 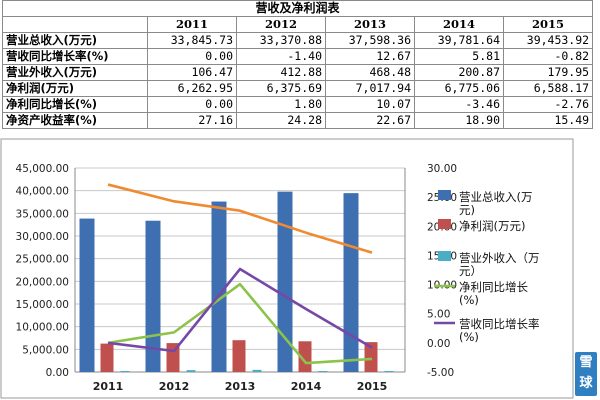 What do you see at coordinates (42, 192) in the screenshot?
I see `left-axis-tick-label: 40,000.00` at bounding box center [42, 192].